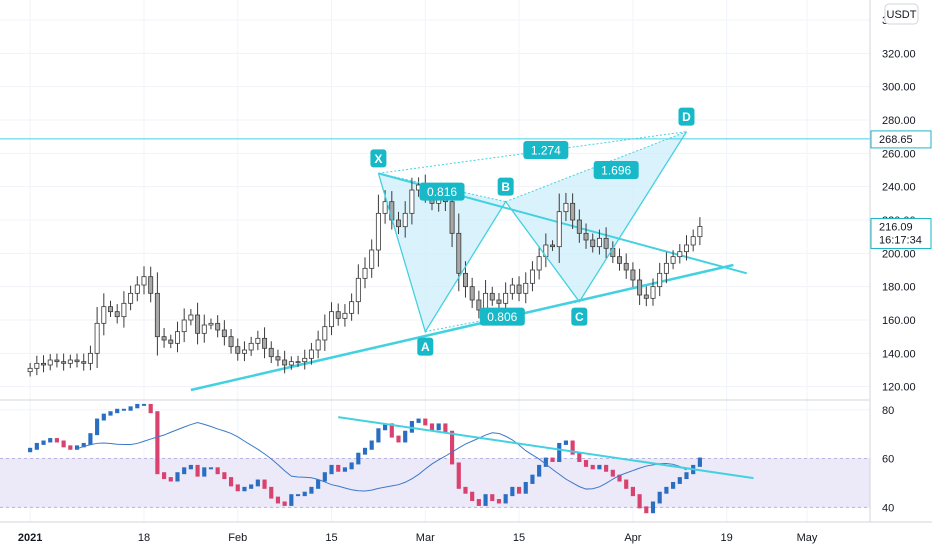 The width and height of the screenshot is (932, 550). What do you see at coordinates (425, 347) in the screenshot?
I see `pattern-point-label: A` at bounding box center [425, 347].